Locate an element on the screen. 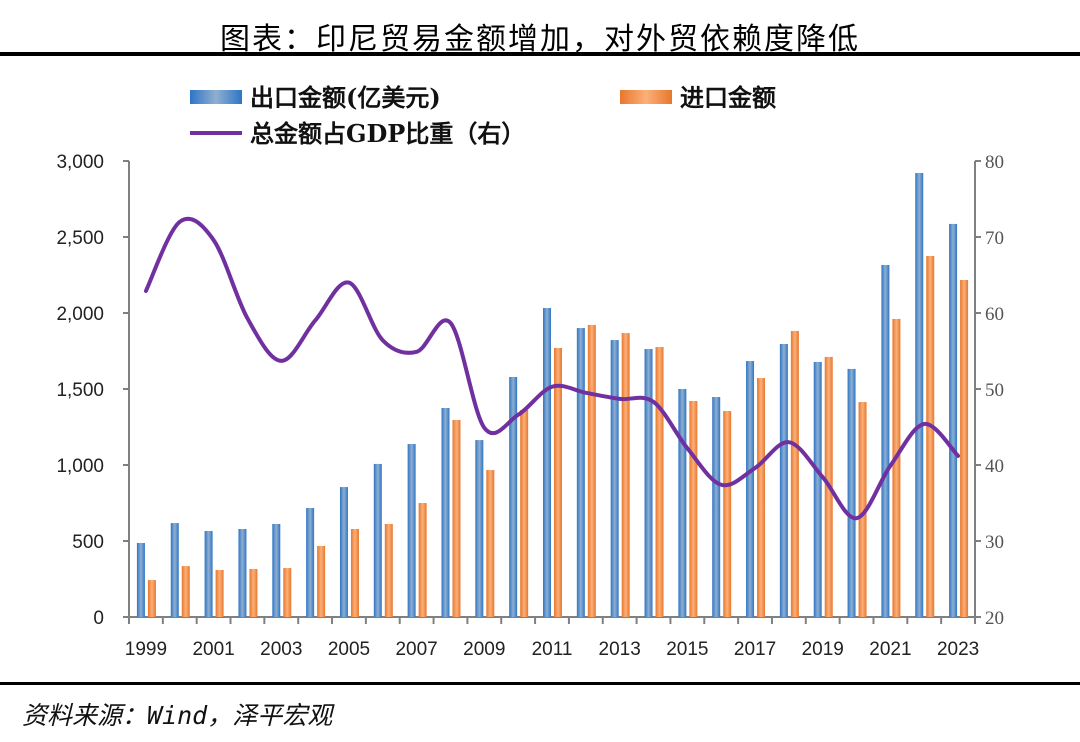  legend-swatch-export is located at coordinates (216, 97).